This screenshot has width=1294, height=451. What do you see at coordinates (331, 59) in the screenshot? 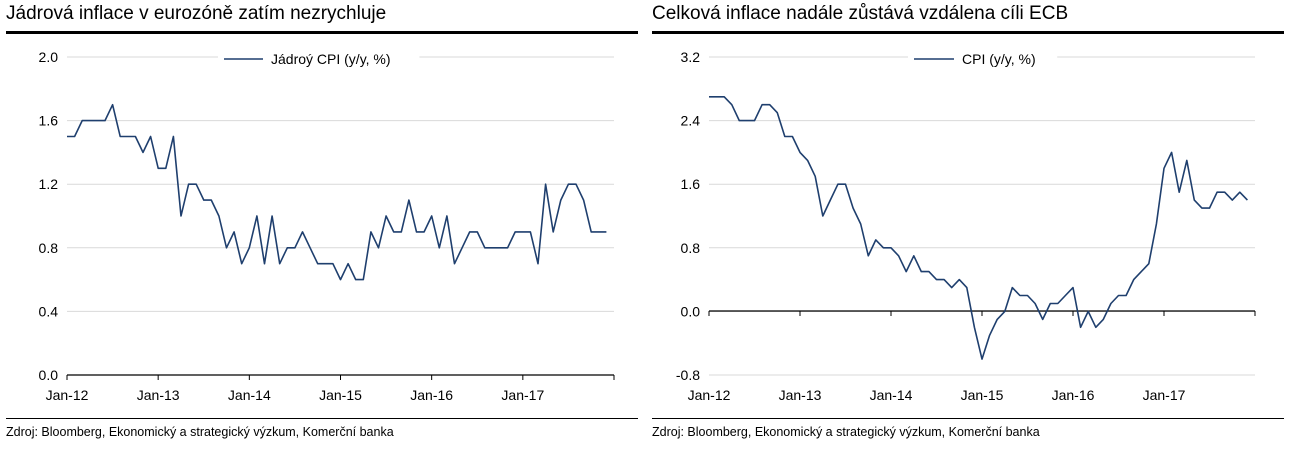
I see `legend-label: Jádroý CPI (y/y, %)` at bounding box center [331, 59].